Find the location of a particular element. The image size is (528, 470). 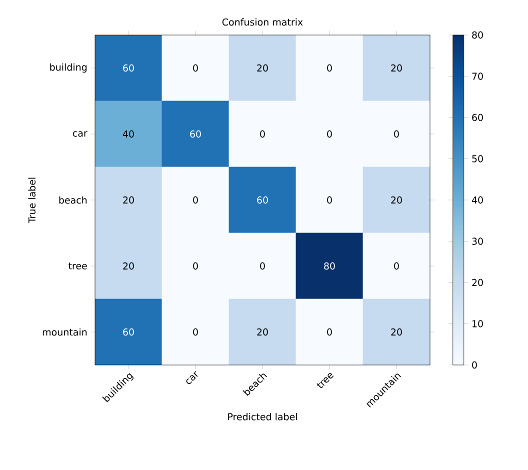

data-label: 80 is located at coordinates (329, 266).